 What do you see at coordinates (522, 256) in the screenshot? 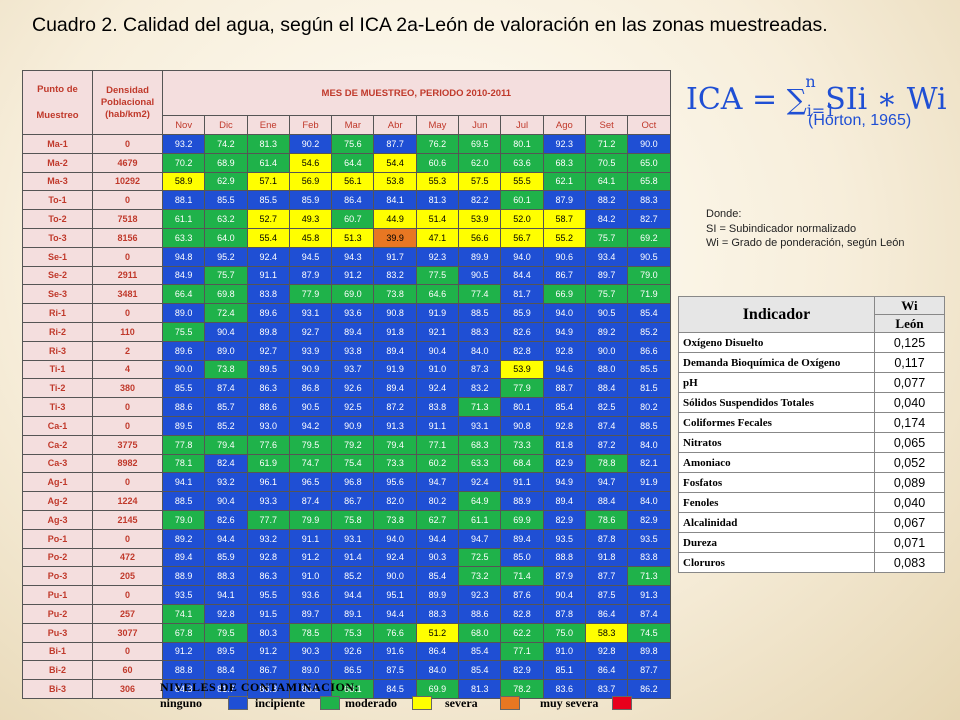
I see `ica-value-cell: 94.0` at bounding box center [522, 256].